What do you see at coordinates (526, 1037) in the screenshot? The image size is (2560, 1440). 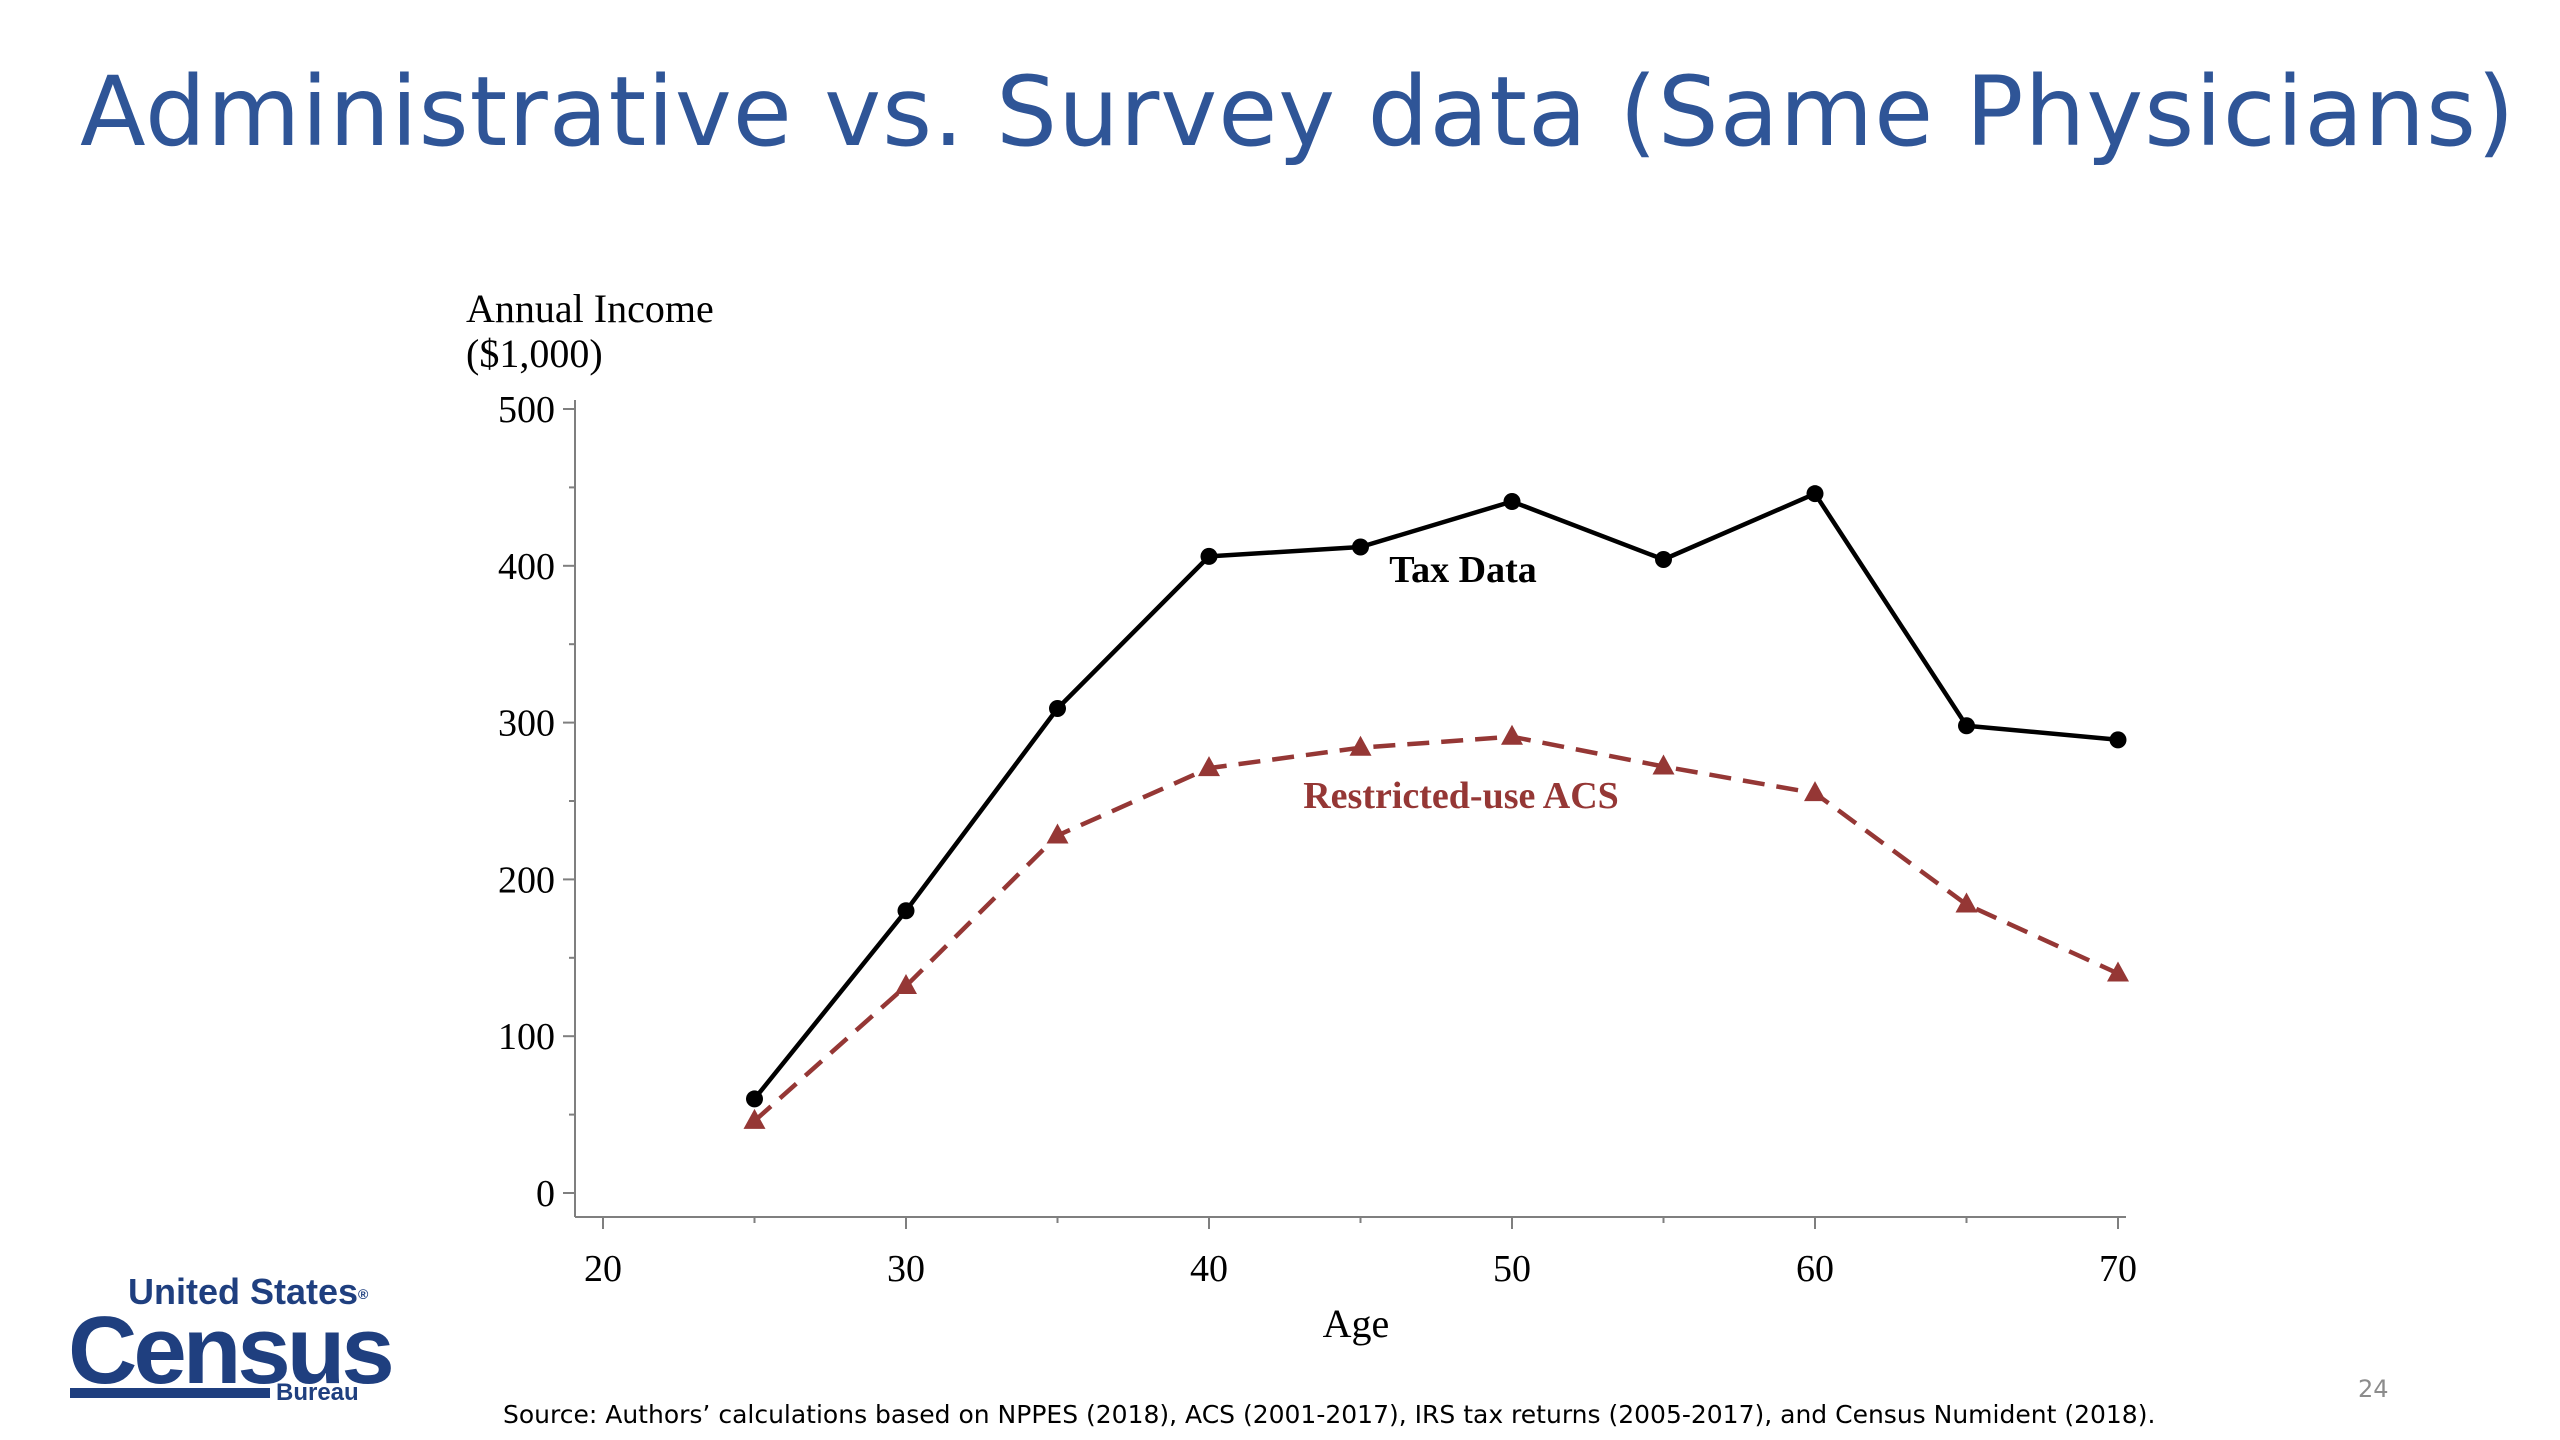 I see `y-tick-label: 100` at bounding box center [526, 1037].